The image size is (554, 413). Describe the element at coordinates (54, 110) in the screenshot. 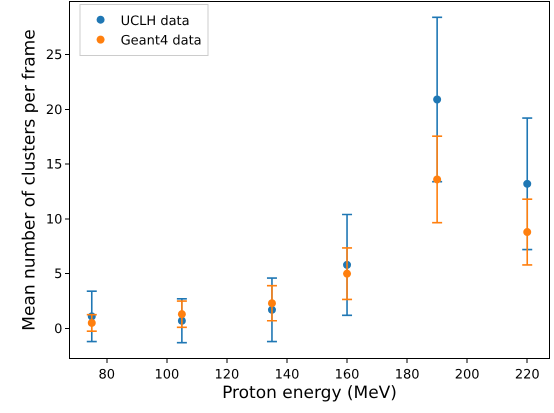

I see `y-tick-label: 20` at that location.